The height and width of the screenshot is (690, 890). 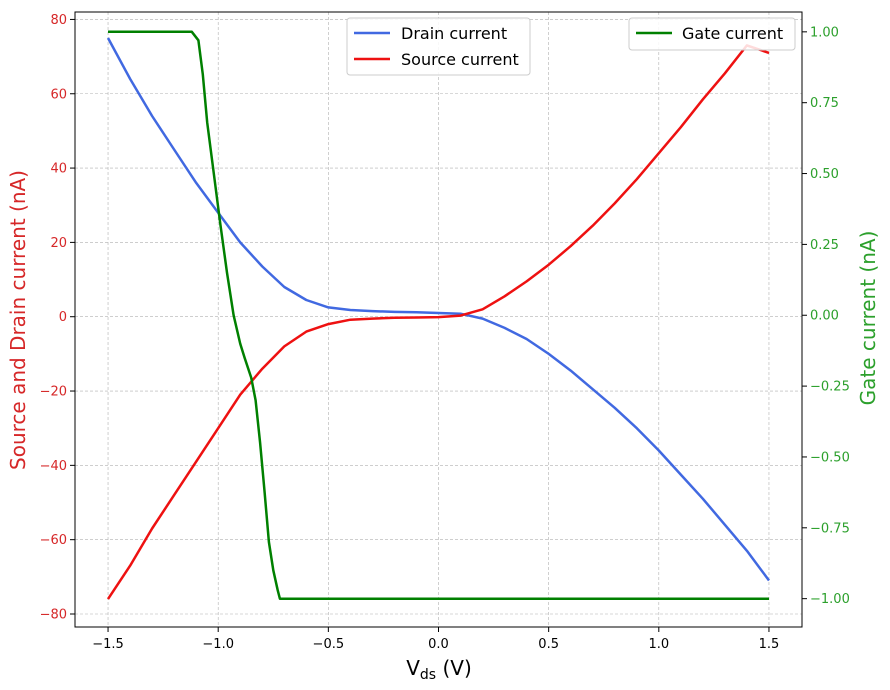 I want to click on legend-label-drain: Drain current, so click(x=454, y=33).